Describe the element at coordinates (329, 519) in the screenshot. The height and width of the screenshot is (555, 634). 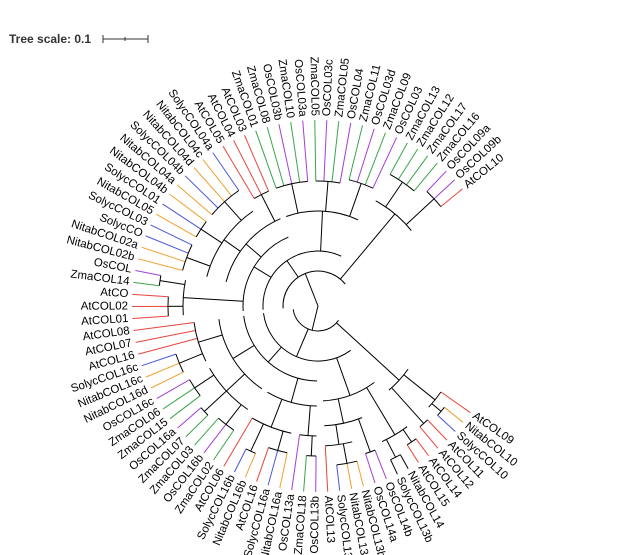
I see `tip-label: AtCOL13` at that location.